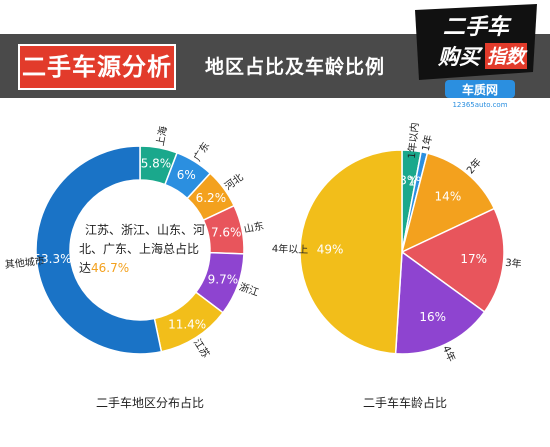  What do you see at coordinates (186, 175) in the screenshot?
I see `region-value-label-1: 6%` at bounding box center [186, 175].